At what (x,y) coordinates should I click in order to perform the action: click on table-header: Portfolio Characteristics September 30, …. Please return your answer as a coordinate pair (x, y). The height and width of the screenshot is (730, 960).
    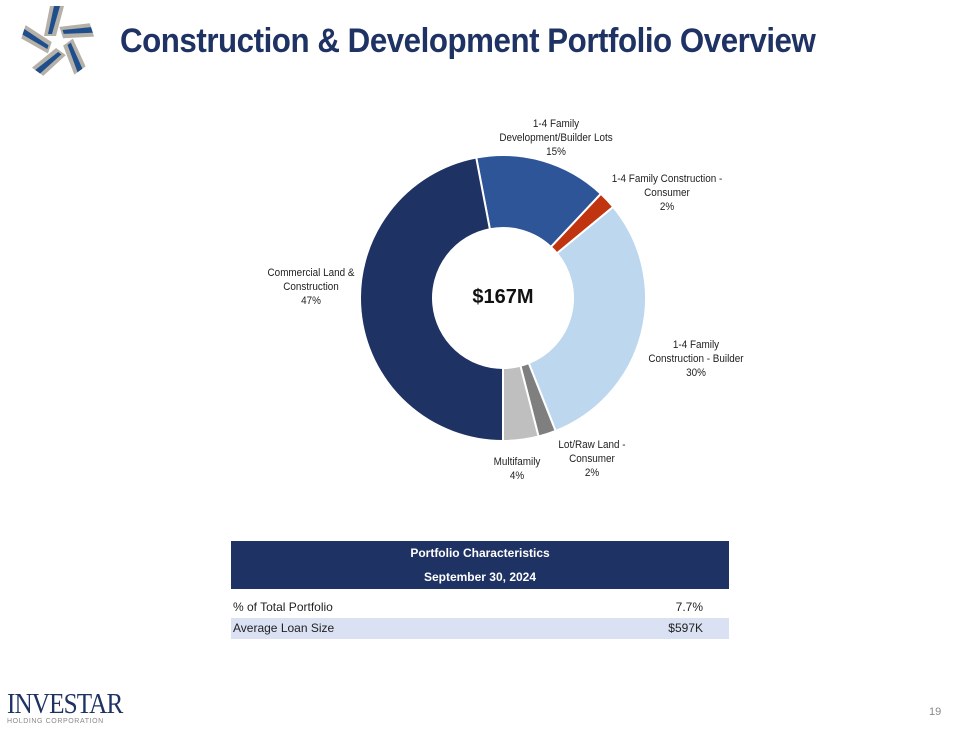
    Looking at the image, I should click on (480, 565).